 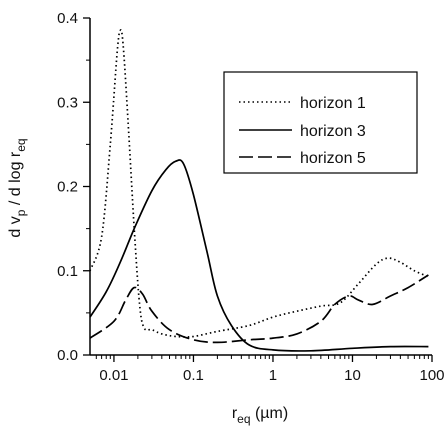 I want to click on y-ticks: 0.0 0.1 0.2 0.3 0.4, so click(x=73, y=187).